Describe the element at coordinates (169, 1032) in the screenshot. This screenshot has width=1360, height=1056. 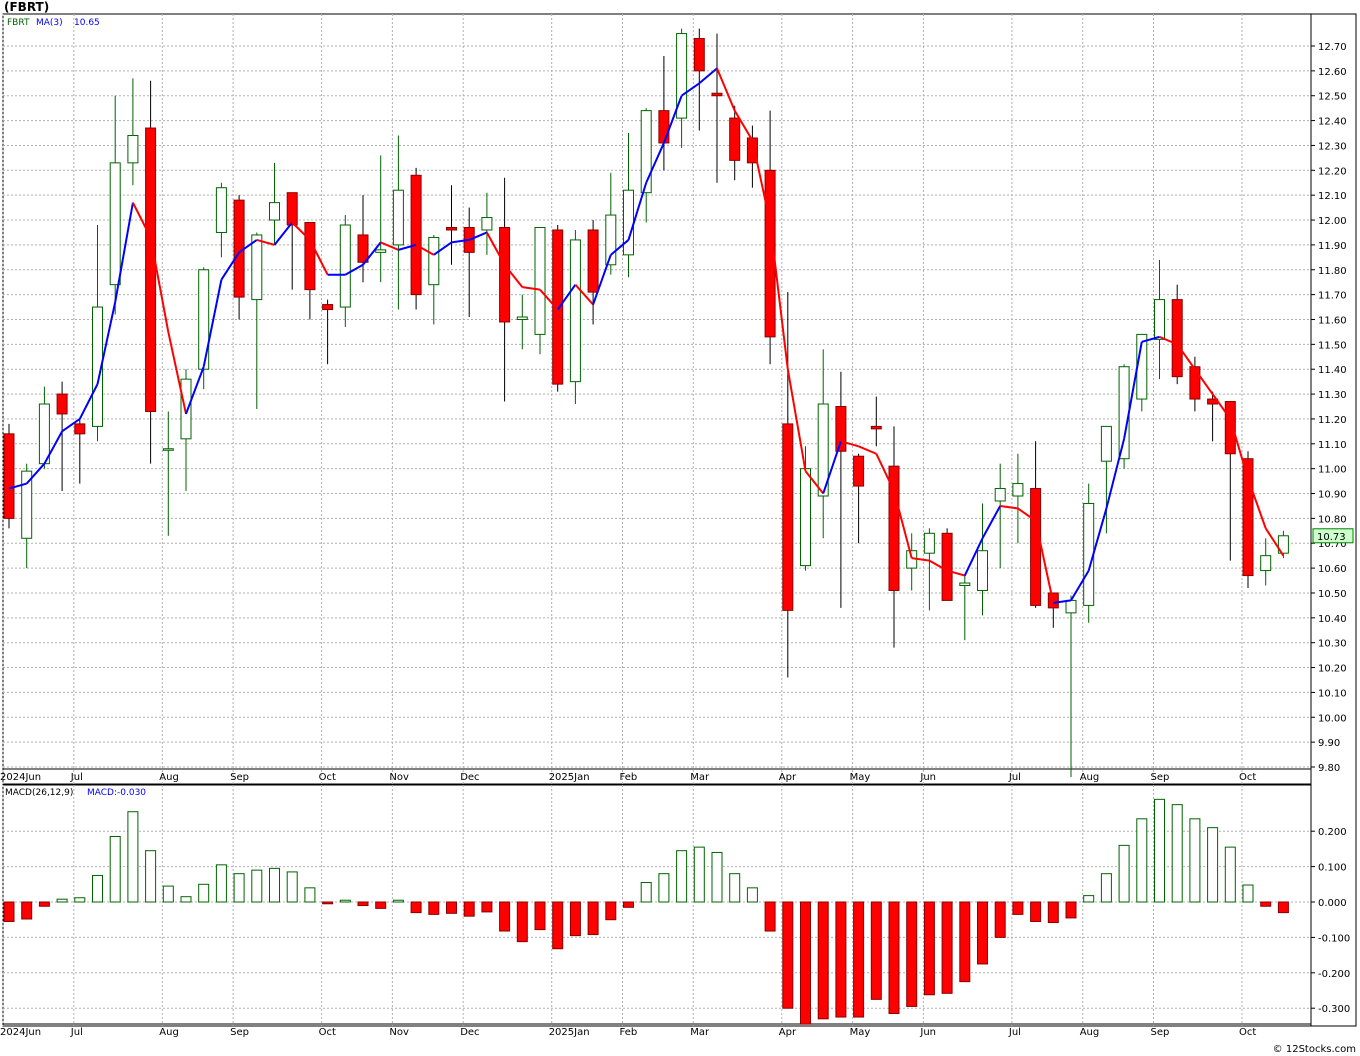
I see `macd-x-tick-label: Aug` at that location.